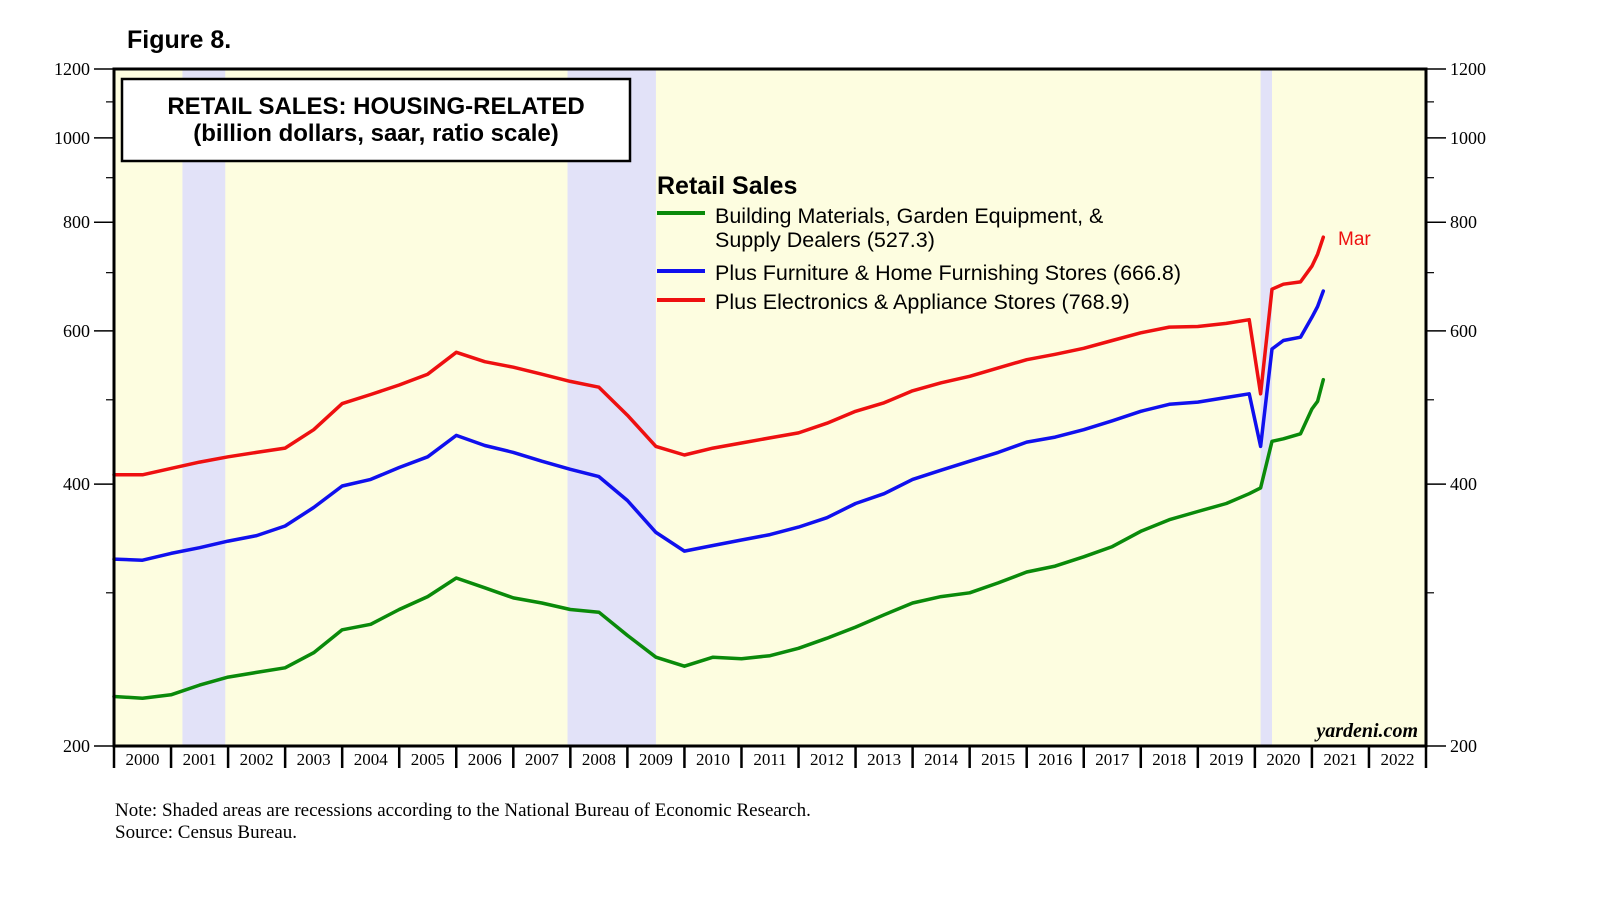 This screenshot has height=910, width=1610. Describe the element at coordinates (371, 759) in the screenshot. I see `x-tick-label: 2004` at that location.